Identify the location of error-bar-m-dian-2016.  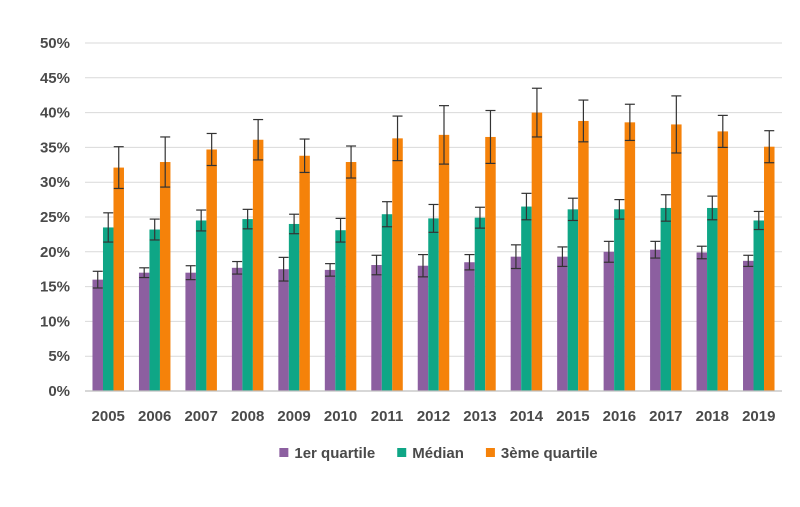
(619, 209).